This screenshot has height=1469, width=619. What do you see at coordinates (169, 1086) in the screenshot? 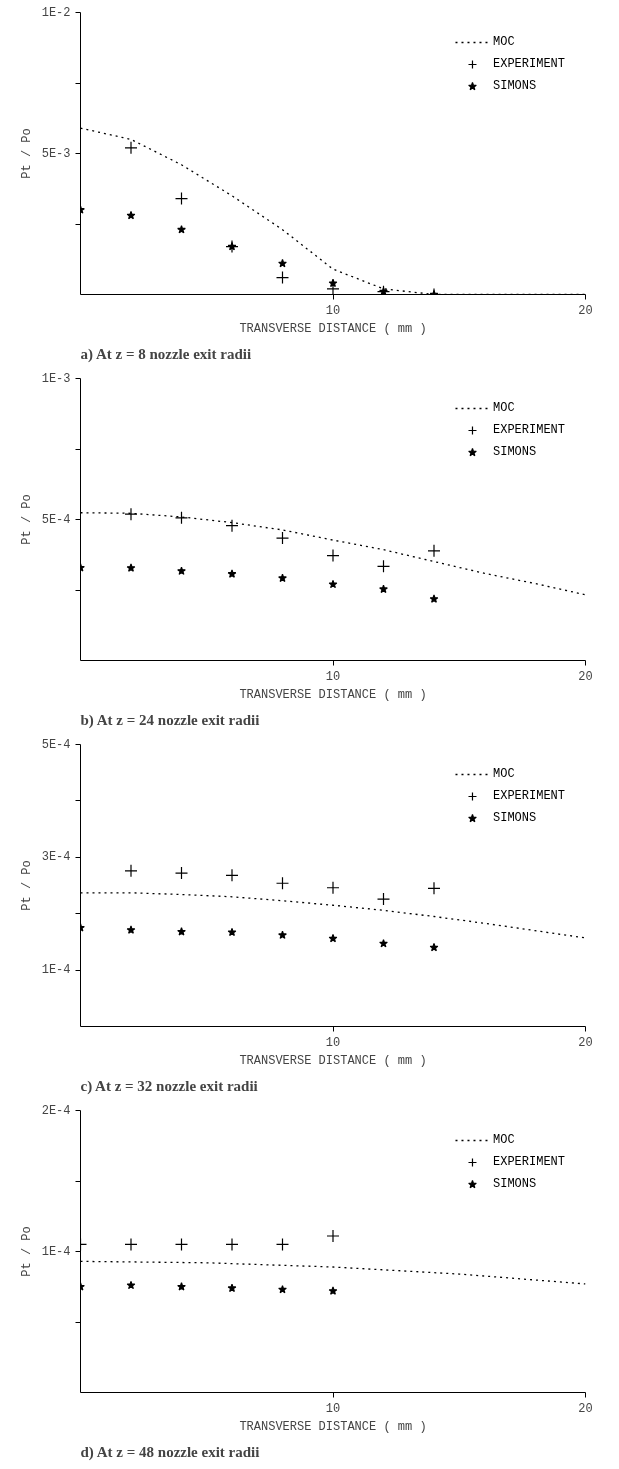
I see `text: c) At z = 32 nozzle exit radii` at bounding box center [169, 1086].